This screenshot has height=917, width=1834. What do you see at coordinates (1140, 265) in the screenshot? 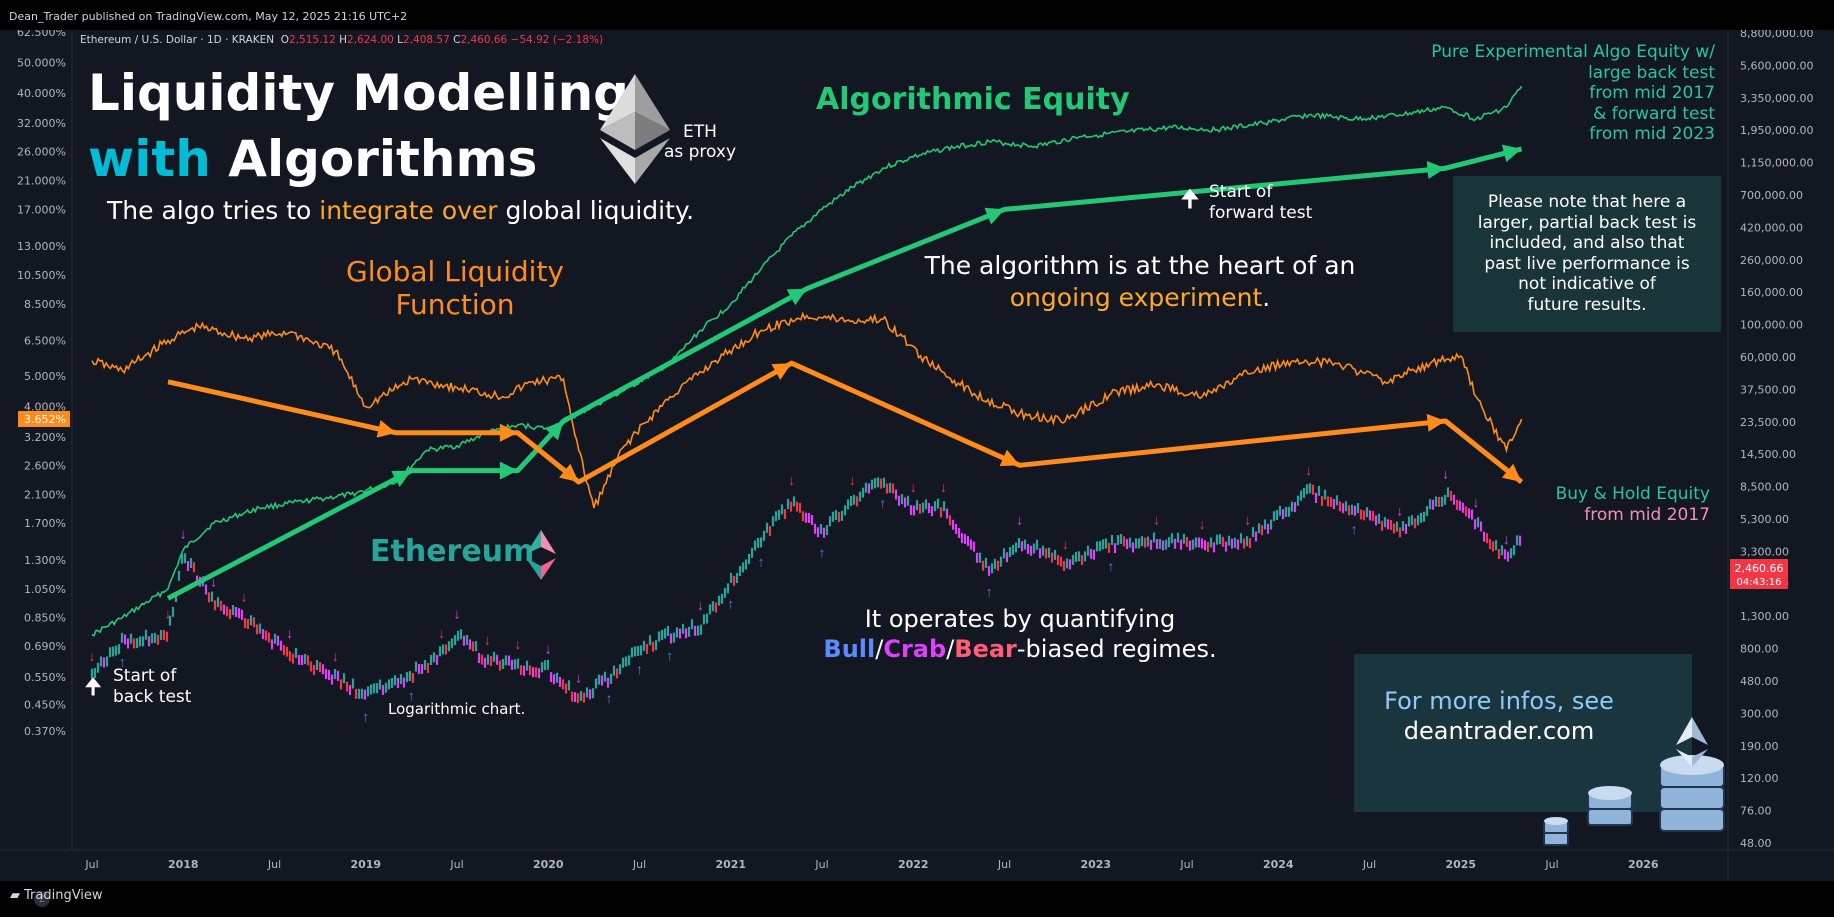
I see `heart-line1: The algorithm is at the heart of an` at bounding box center [1140, 265].